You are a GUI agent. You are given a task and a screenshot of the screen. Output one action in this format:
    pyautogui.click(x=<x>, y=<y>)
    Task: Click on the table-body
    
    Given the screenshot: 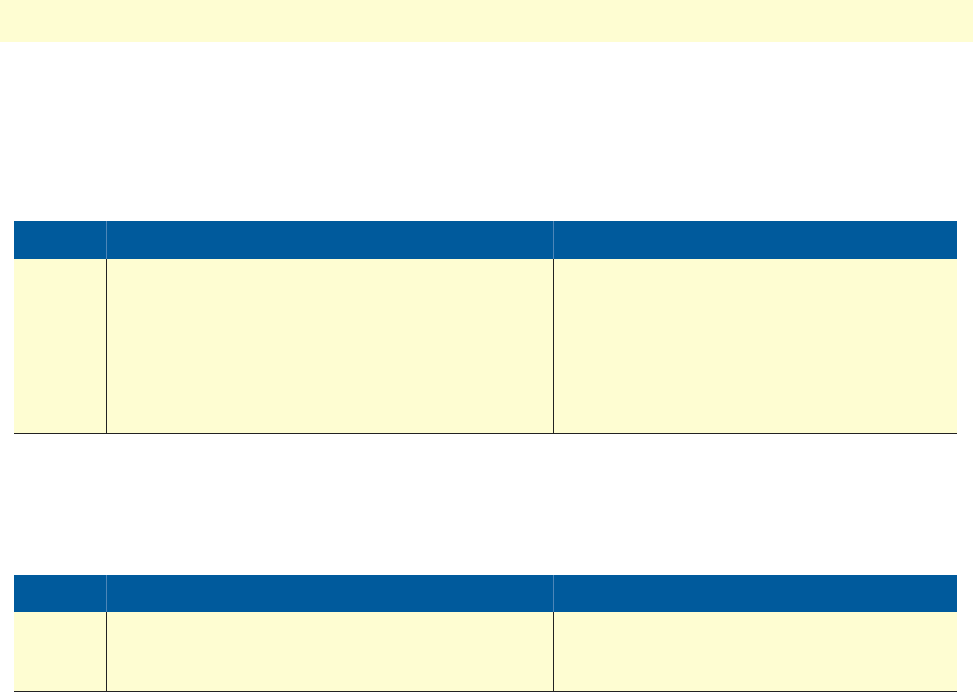 What is the action you would take?
    pyautogui.click(x=485, y=652)
    